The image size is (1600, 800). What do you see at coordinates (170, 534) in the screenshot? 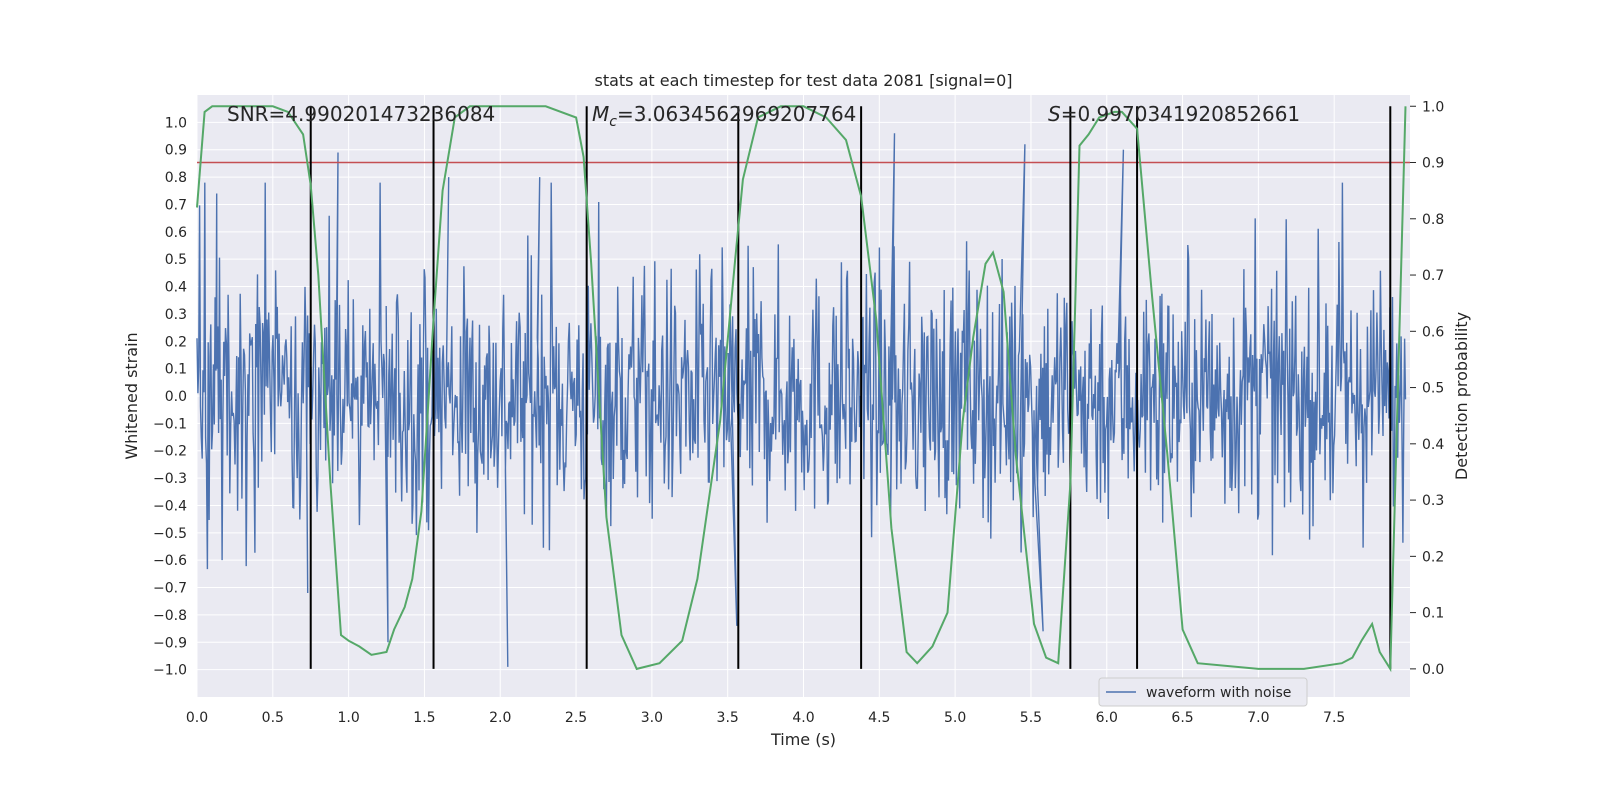
I see `y-tick-label: −0.5` at bounding box center [170, 534].